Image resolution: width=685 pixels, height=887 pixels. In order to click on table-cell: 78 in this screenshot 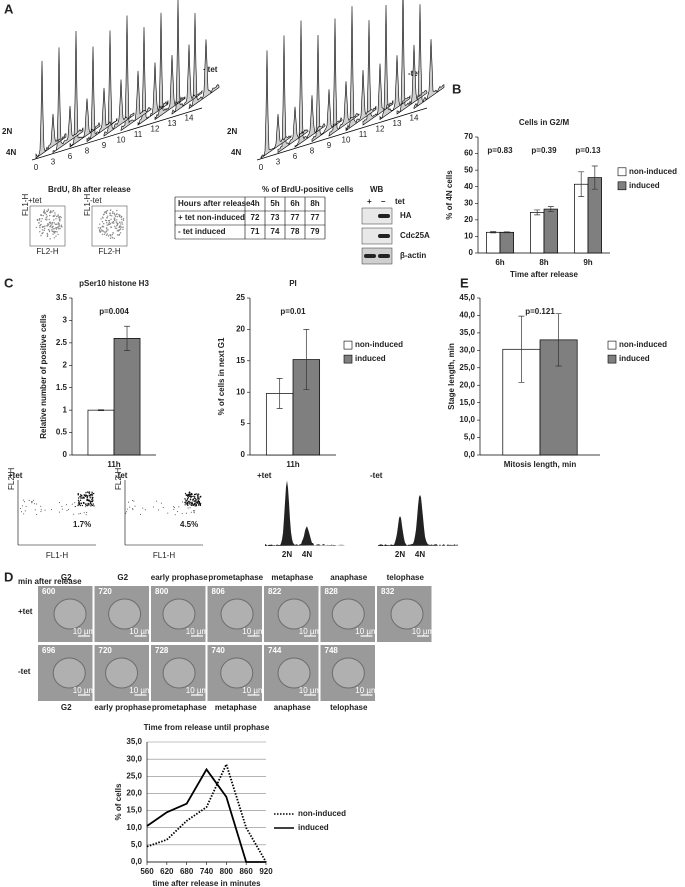, I will do `click(295, 231)`.